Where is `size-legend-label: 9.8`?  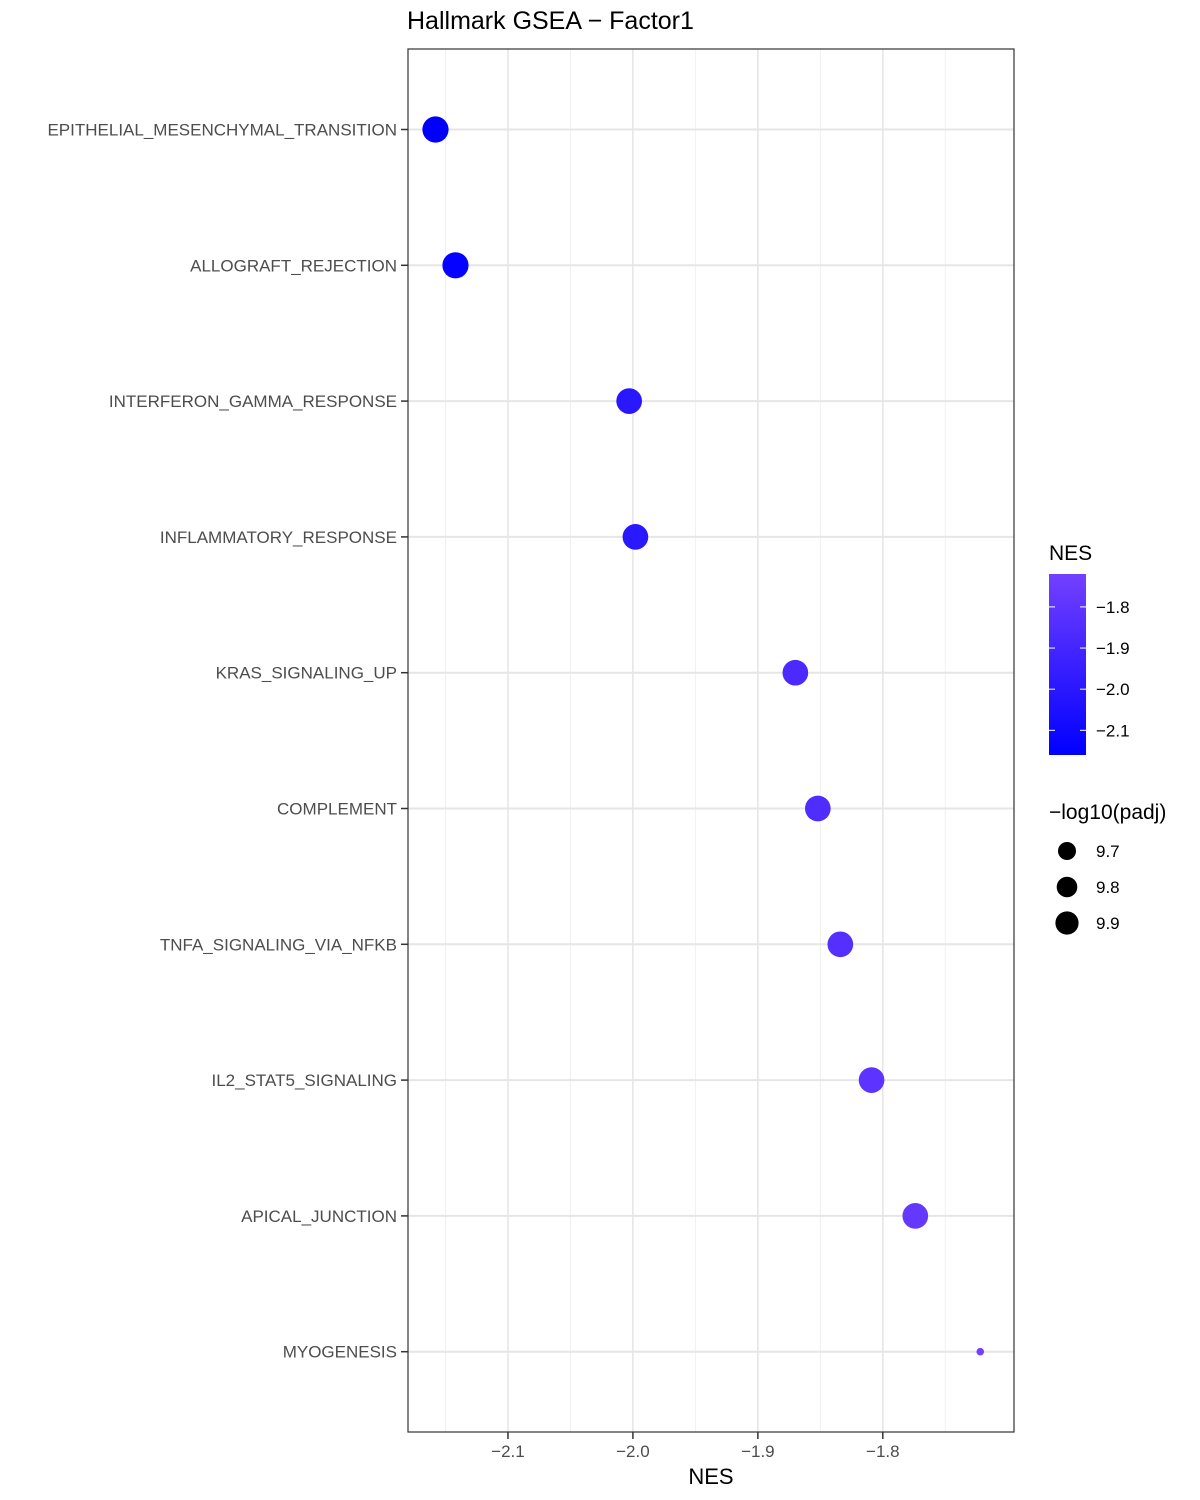
size-legend-label: 9.8 is located at coordinates (1108, 887).